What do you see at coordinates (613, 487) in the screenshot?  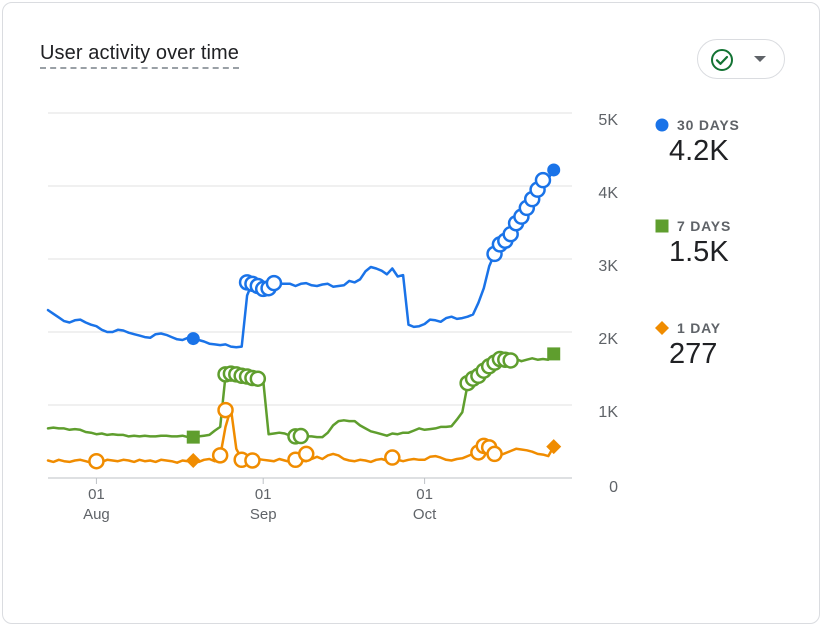 I see `y-tick-label: 0` at bounding box center [613, 487].